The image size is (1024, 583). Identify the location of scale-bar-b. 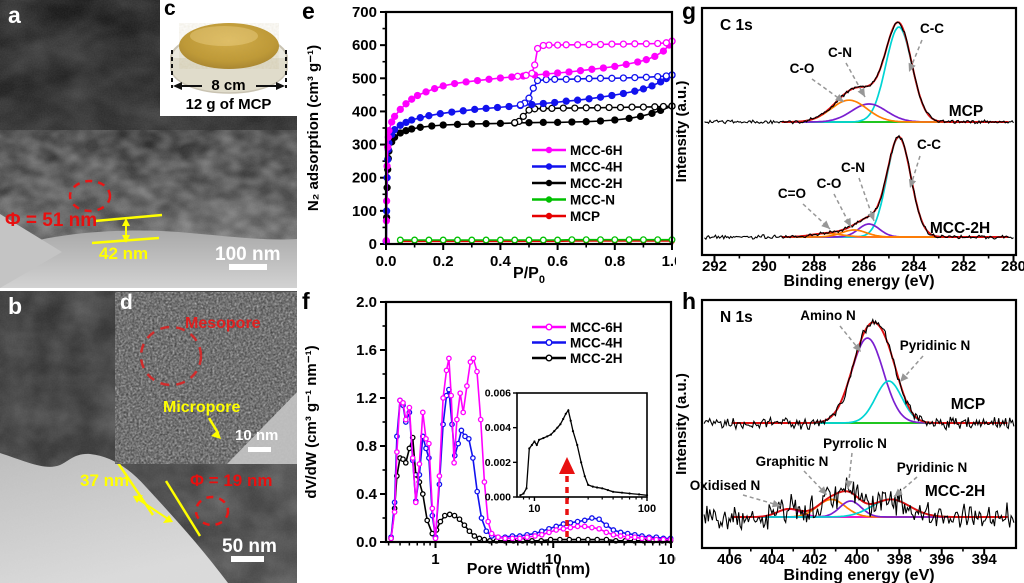
(247, 559).